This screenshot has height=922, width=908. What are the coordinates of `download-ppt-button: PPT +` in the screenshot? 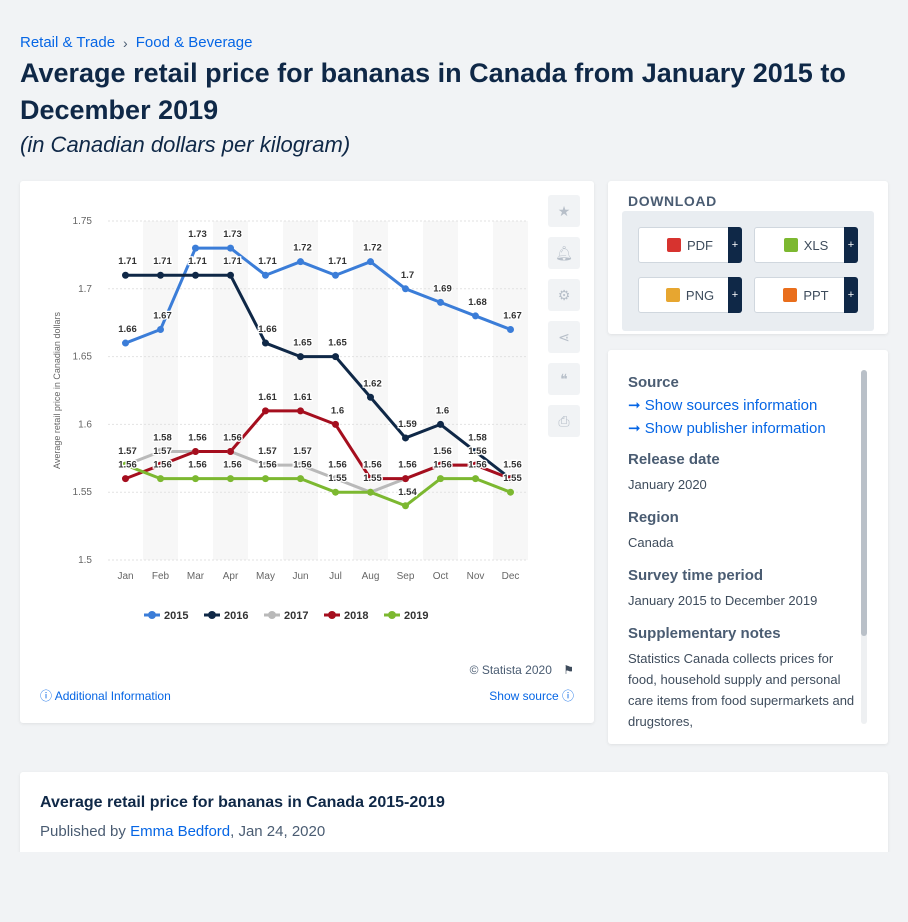 It's located at (806, 295).